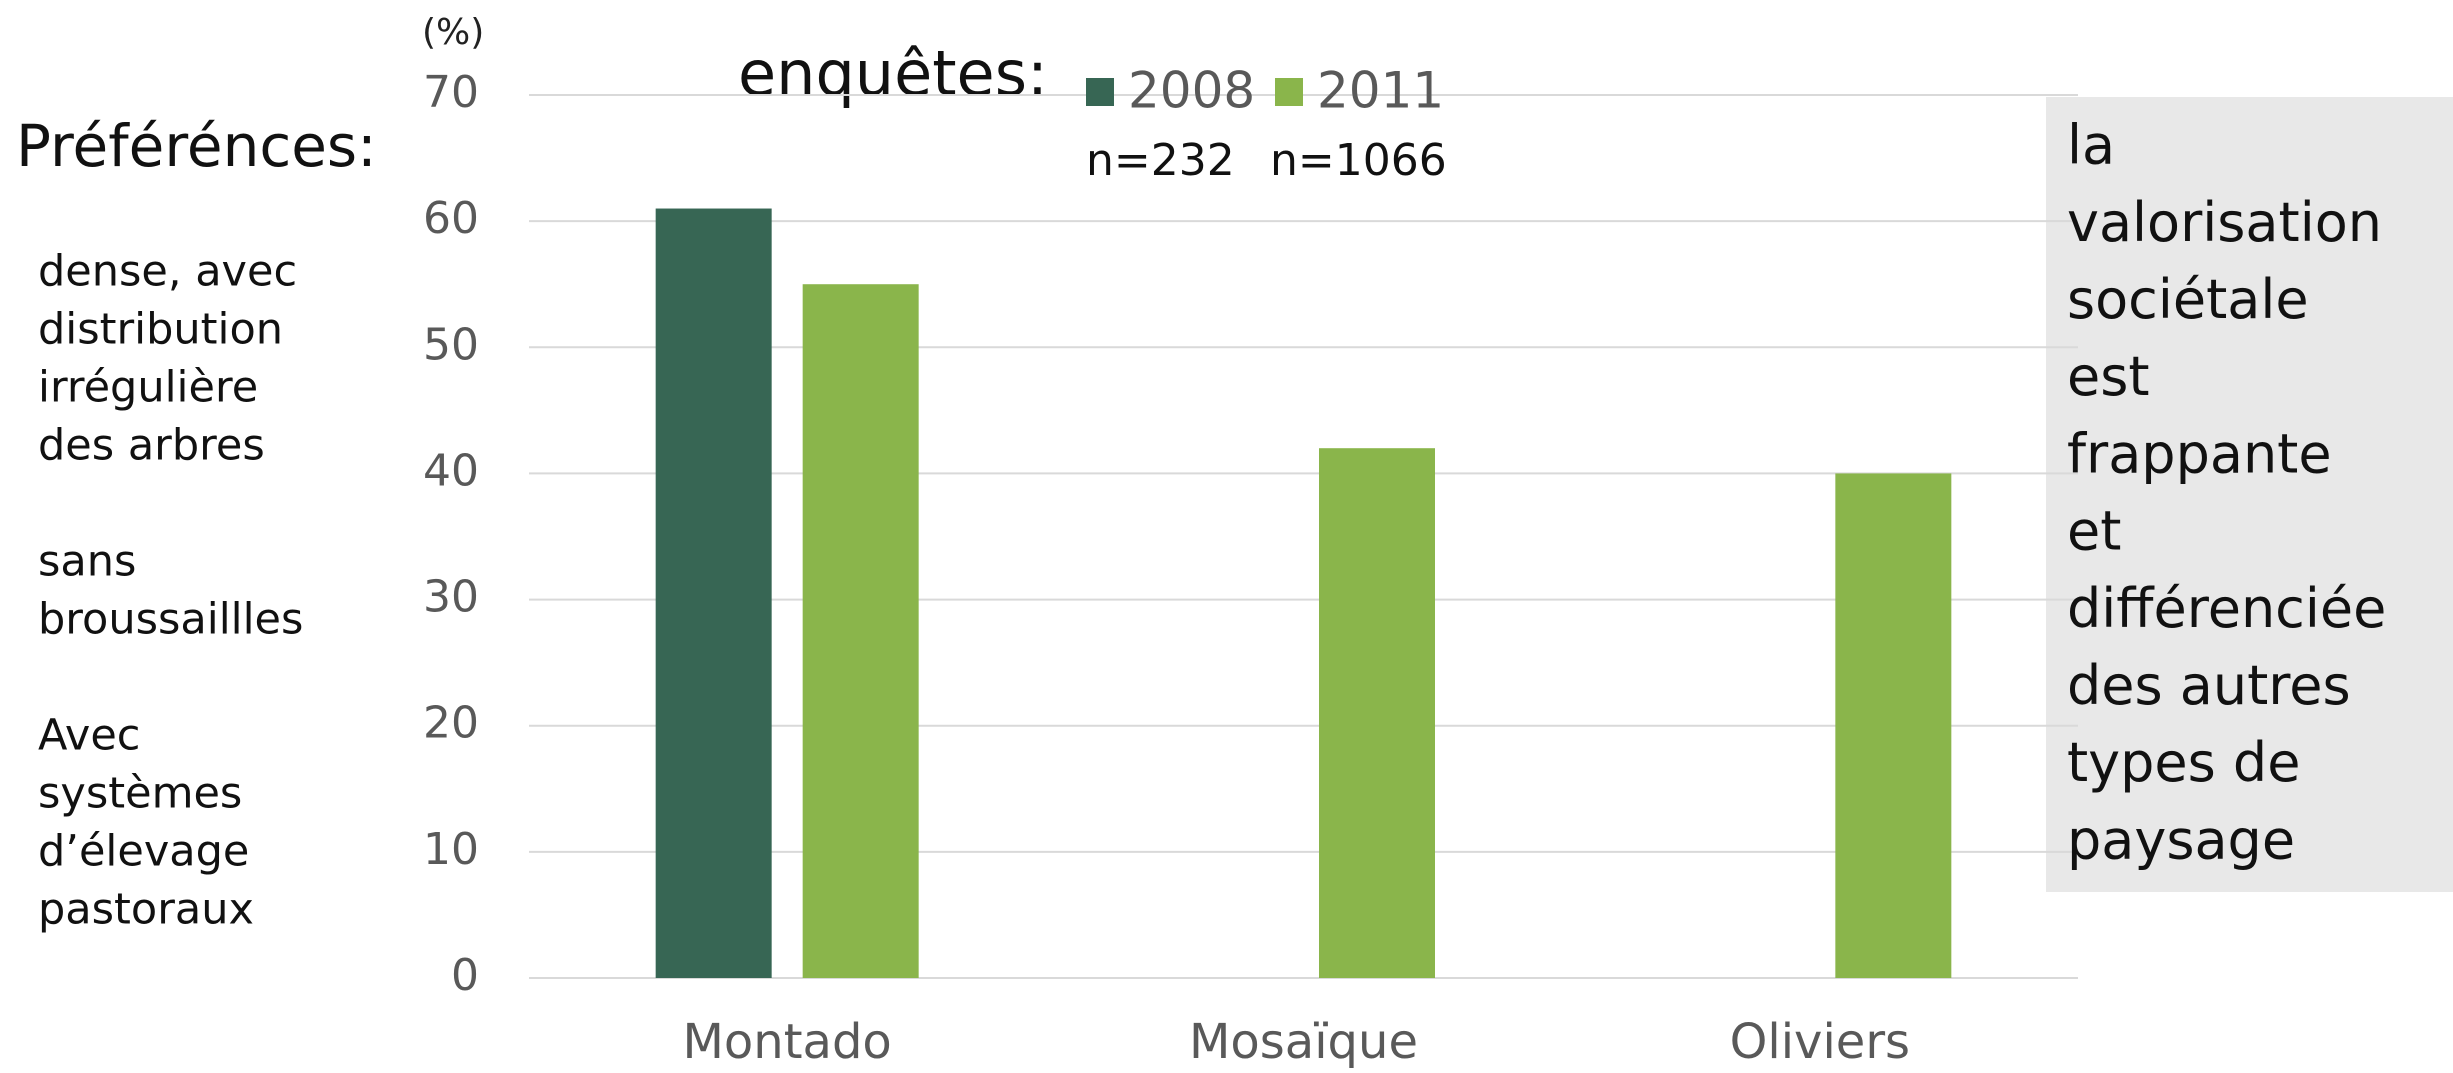  Describe the element at coordinates (451, 218) in the screenshot. I see `y-tick-label: 60` at that location.